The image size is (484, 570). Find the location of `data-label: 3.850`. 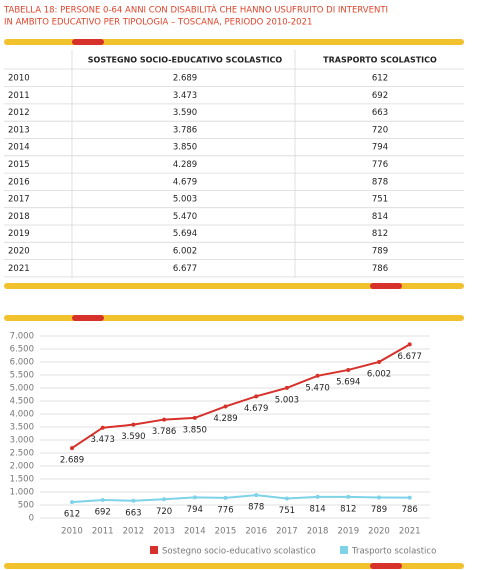

data-label: 3.850 is located at coordinates (195, 430).